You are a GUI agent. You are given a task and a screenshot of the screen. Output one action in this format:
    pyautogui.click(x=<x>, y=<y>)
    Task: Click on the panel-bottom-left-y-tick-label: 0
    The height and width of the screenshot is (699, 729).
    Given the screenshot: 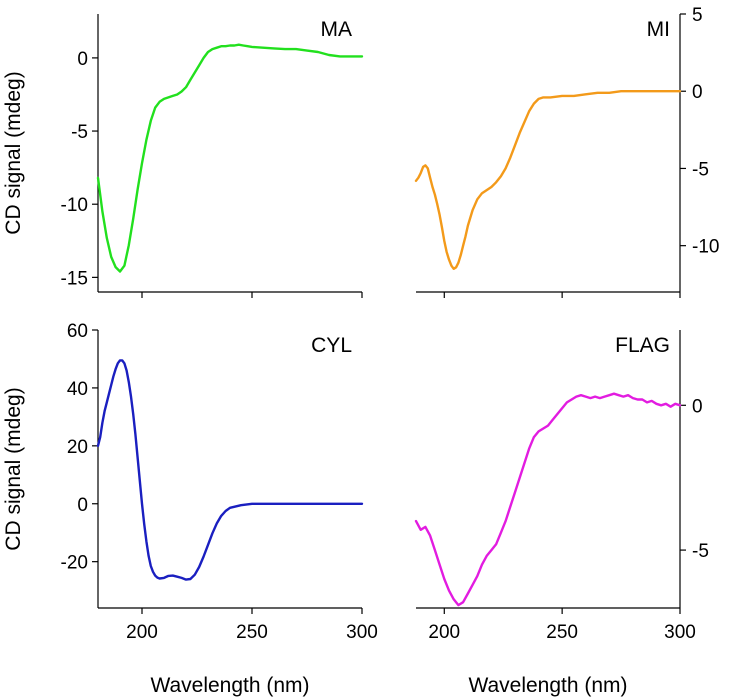 What is the action you would take?
    pyautogui.click(x=82, y=505)
    